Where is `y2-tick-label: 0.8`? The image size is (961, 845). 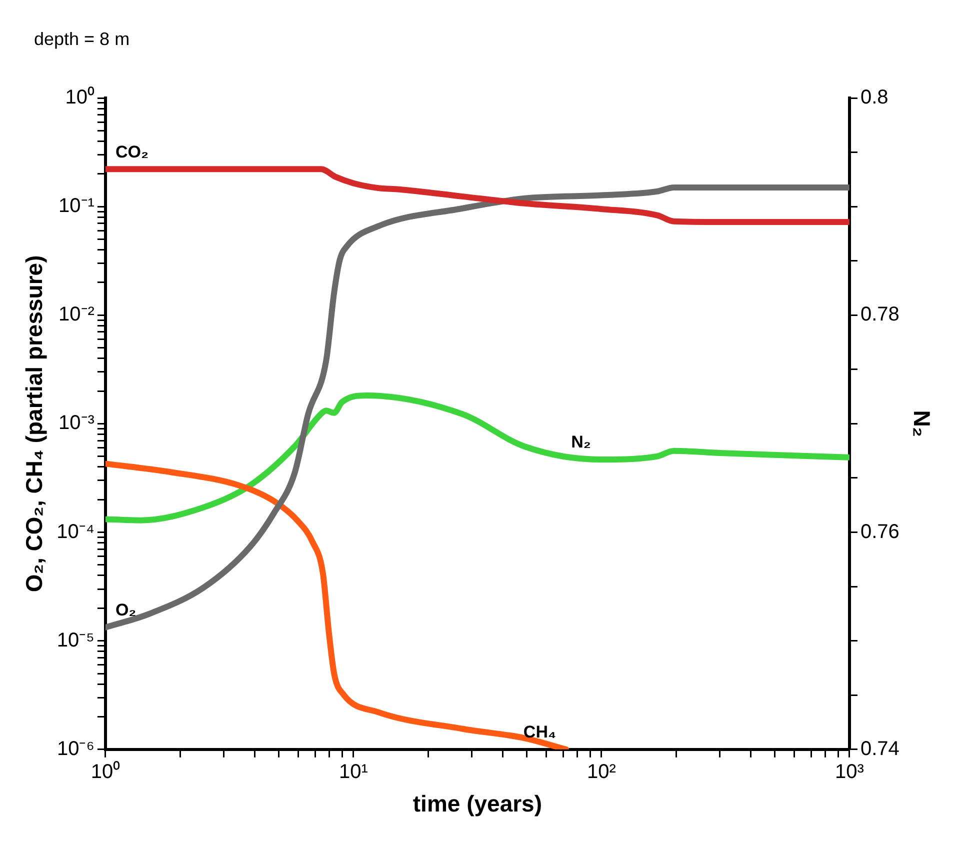 y2-tick-label: 0.8 is located at coordinates (874, 97).